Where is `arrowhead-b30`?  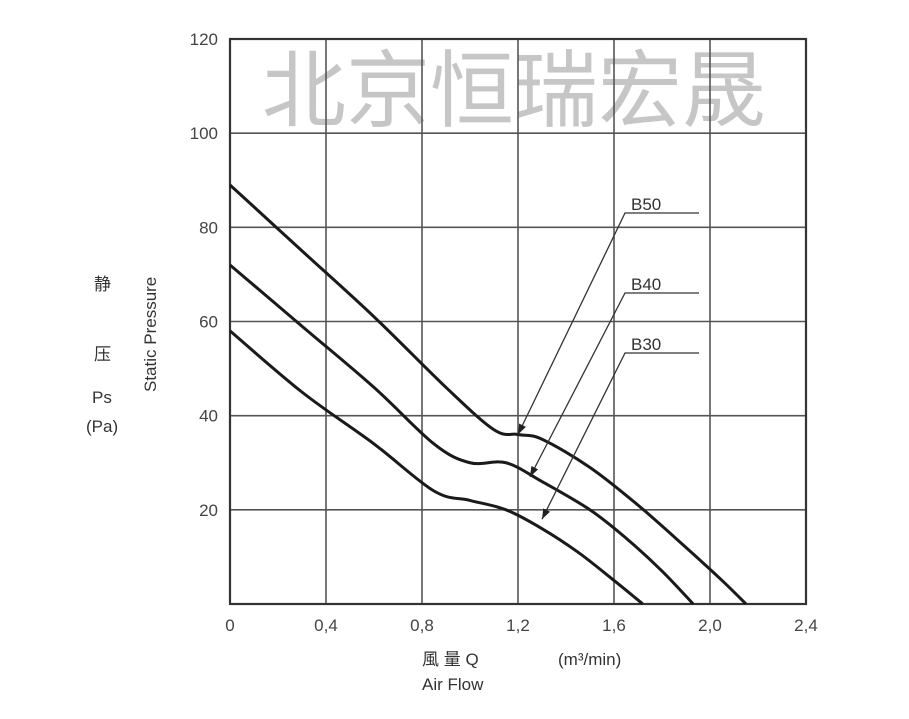 arrowhead-b30 is located at coordinates (546, 514).